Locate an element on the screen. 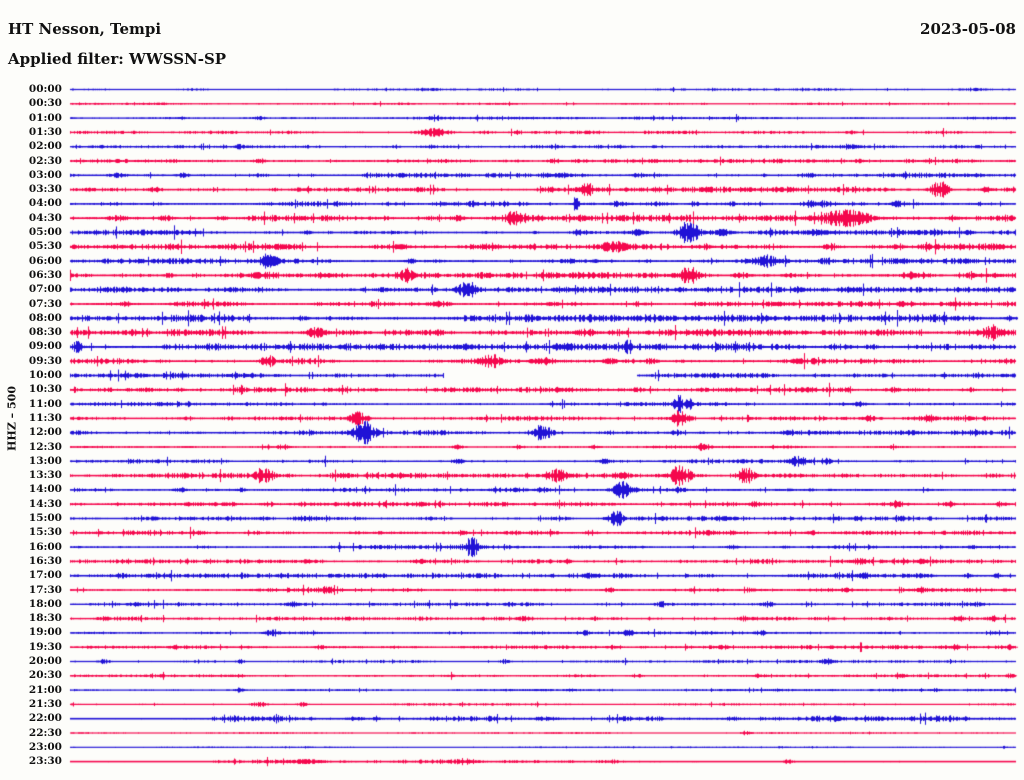  time-label: 04:30 is located at coordinates (45, 217).